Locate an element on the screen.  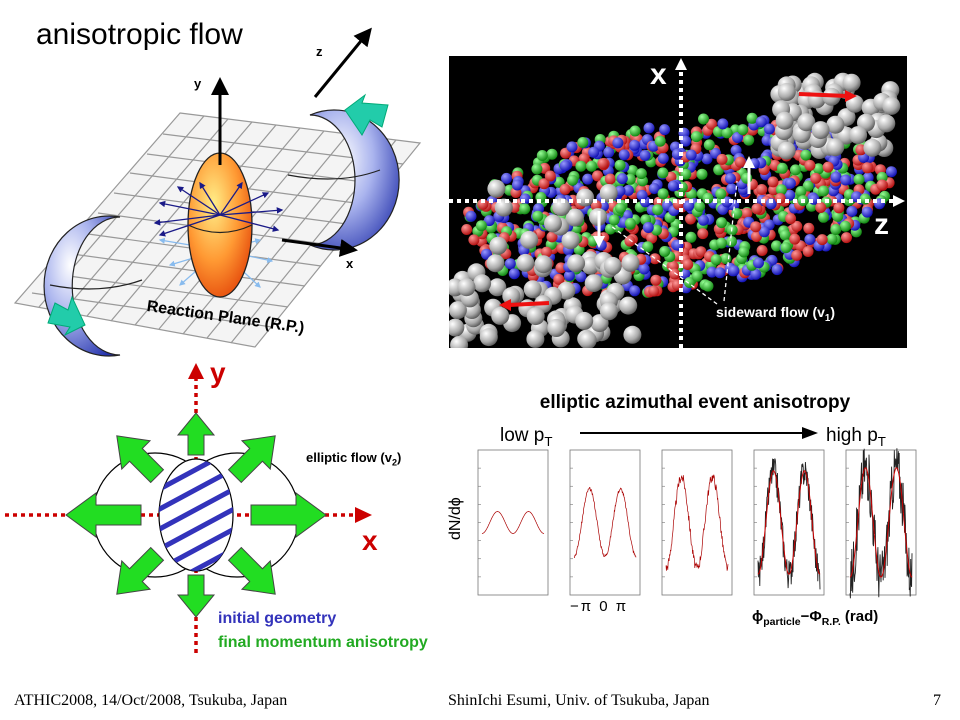
fit-curve is located at coordinates (881, 523).